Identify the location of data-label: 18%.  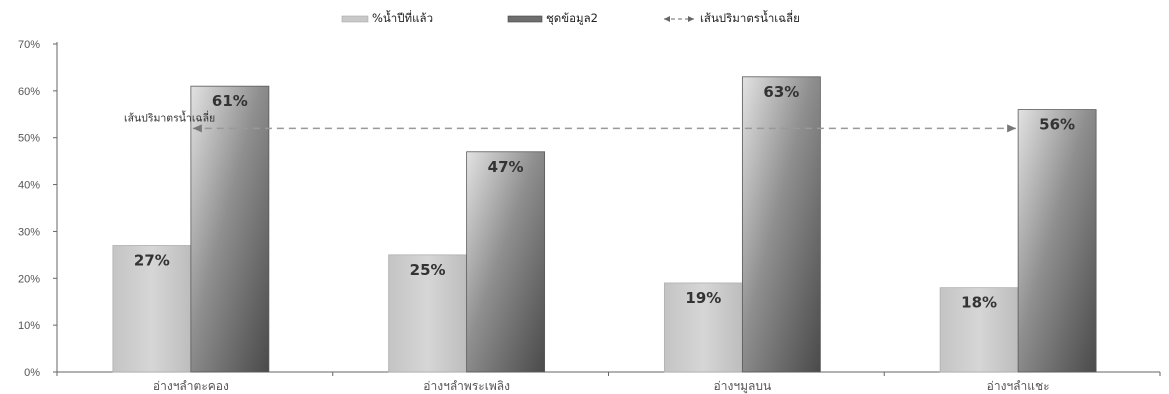
(979, 303).